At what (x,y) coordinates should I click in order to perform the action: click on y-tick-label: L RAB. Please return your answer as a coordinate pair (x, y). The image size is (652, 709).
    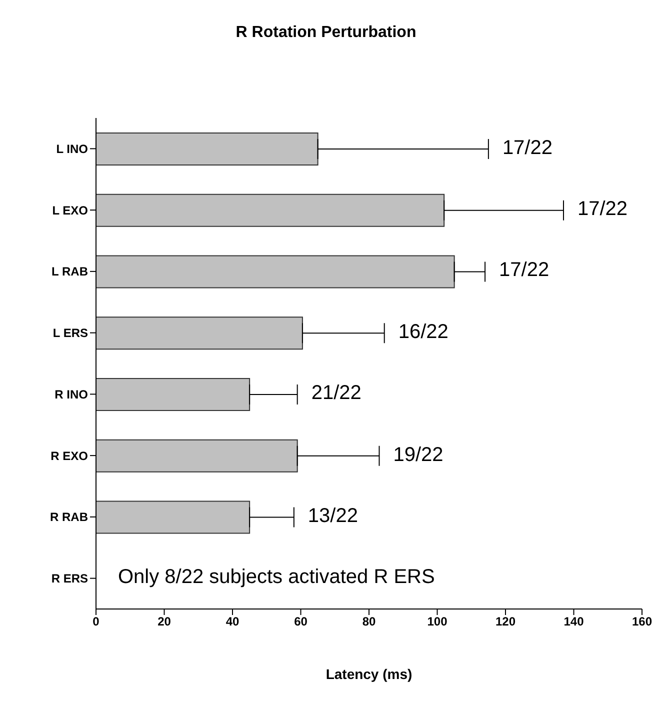
    Looking at the image, I should click on (70, 271).